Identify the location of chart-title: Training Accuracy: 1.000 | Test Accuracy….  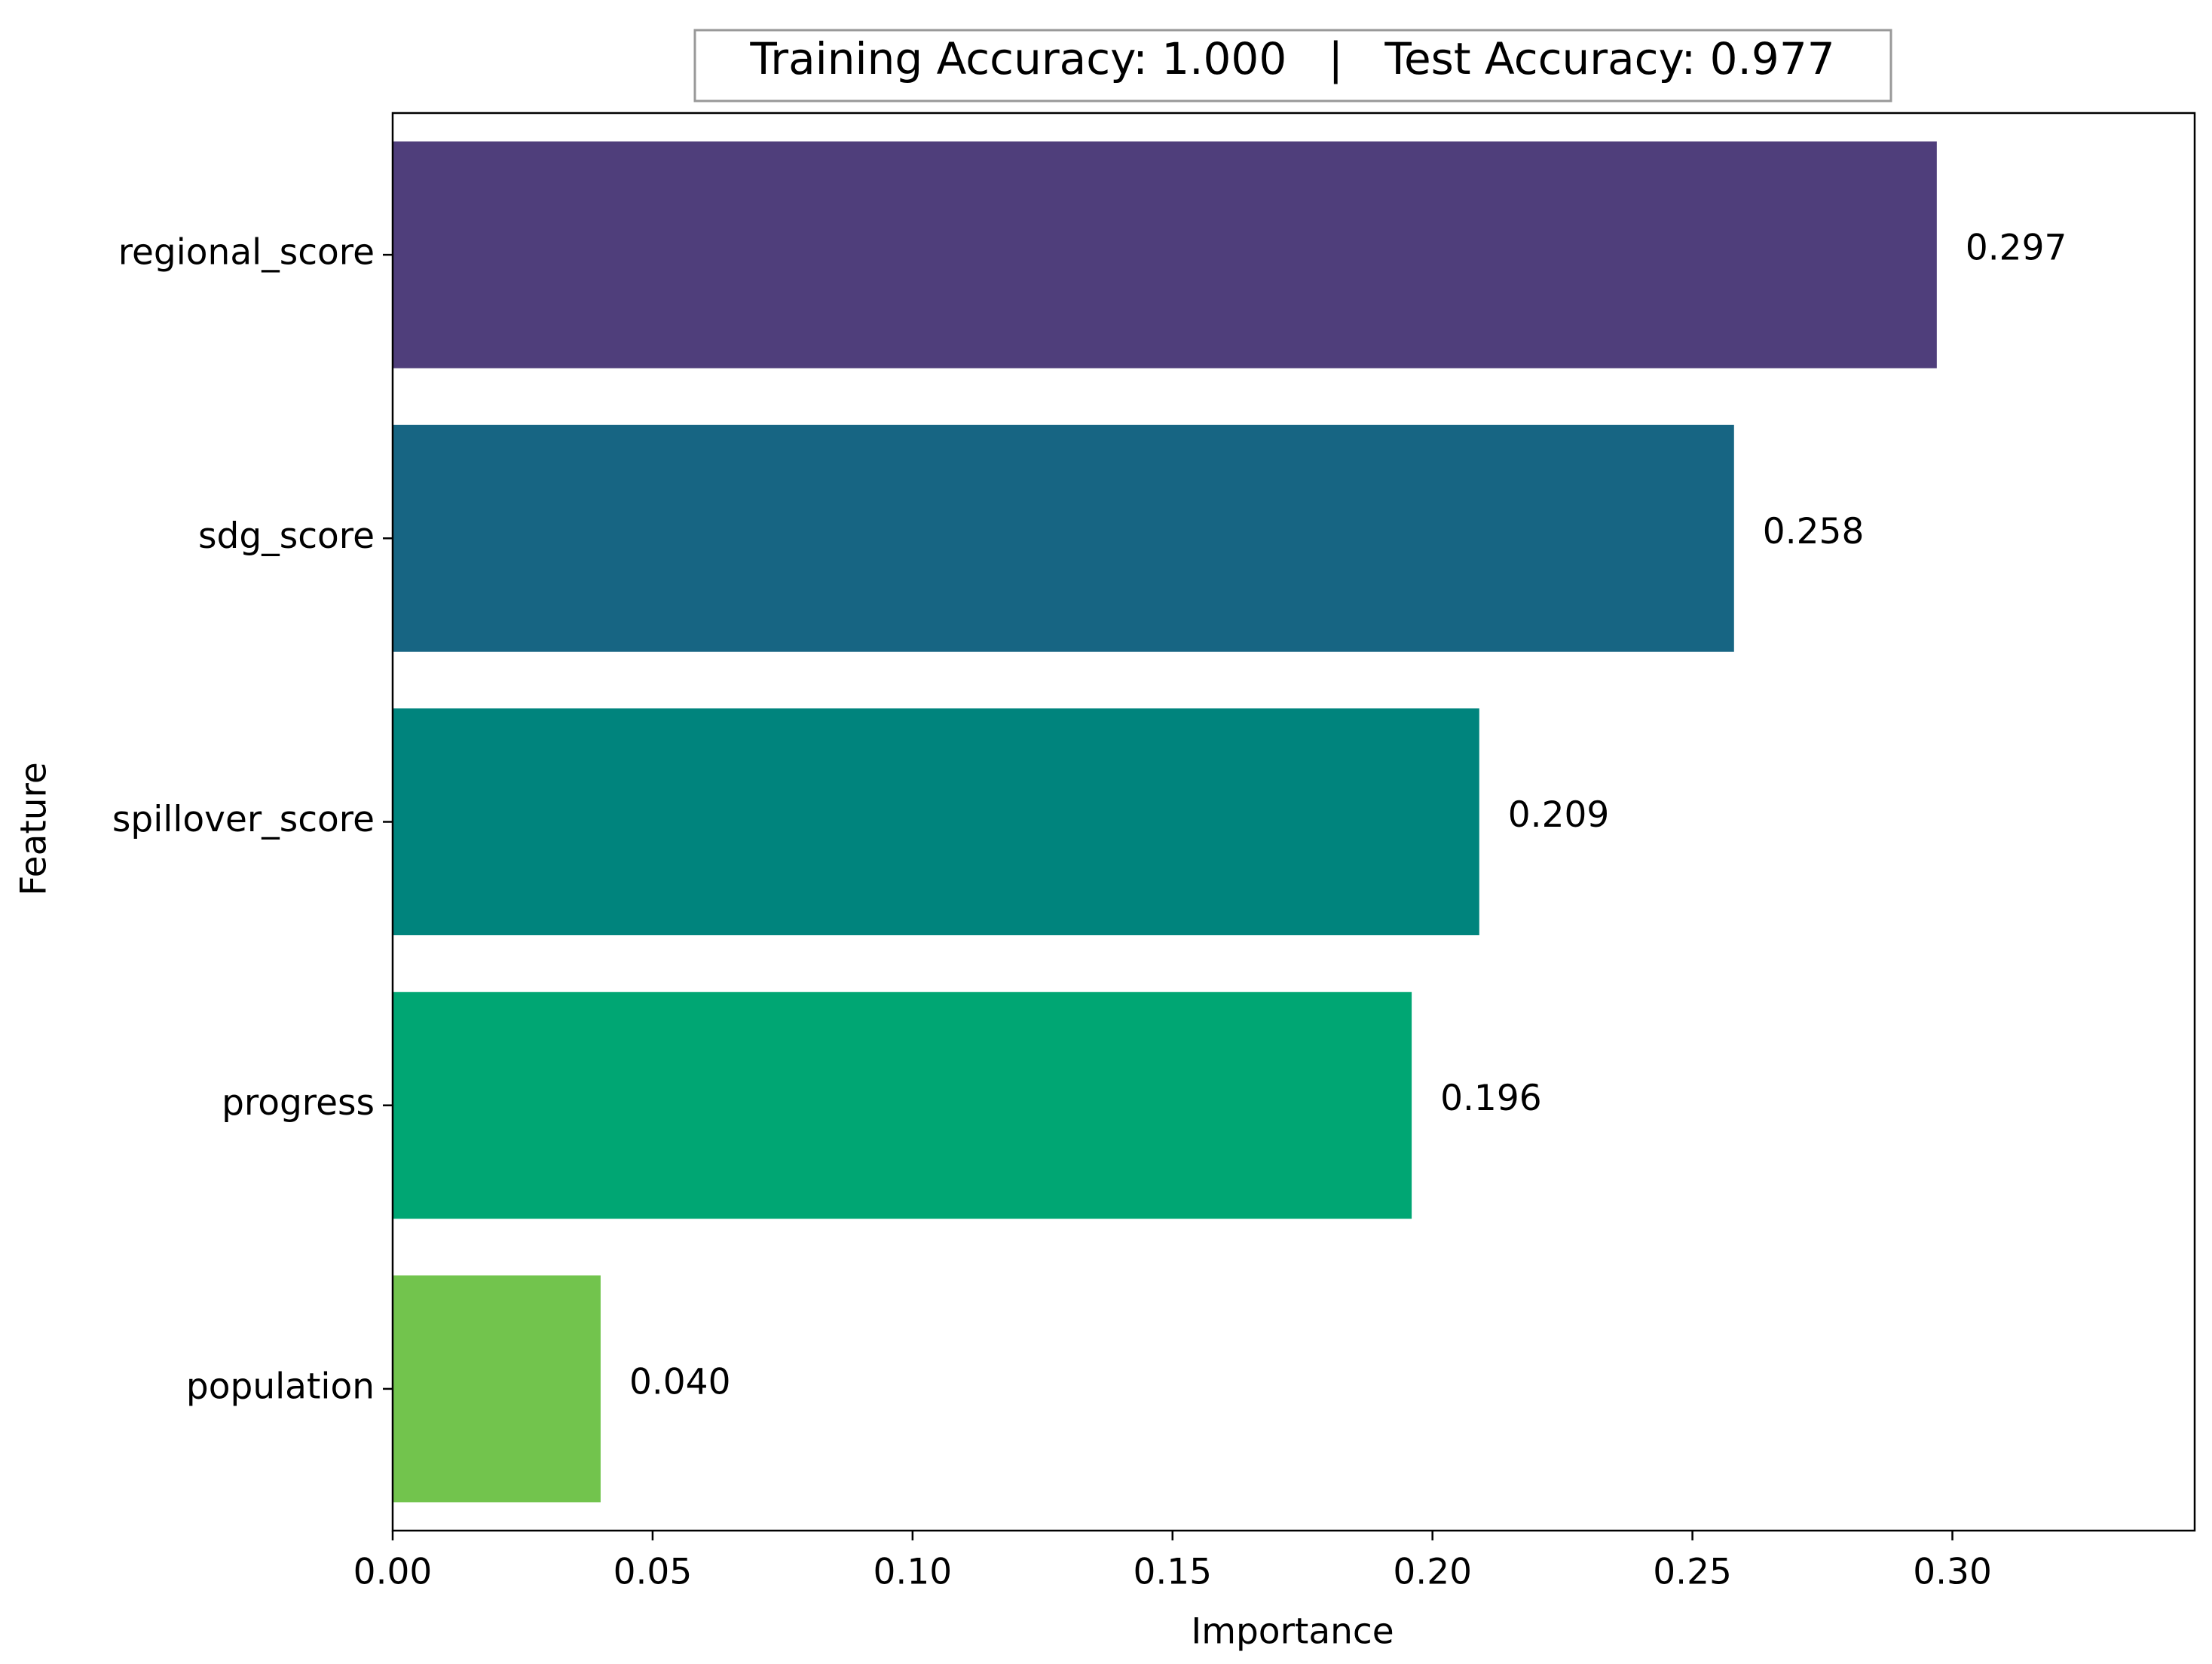
(1292, 58).